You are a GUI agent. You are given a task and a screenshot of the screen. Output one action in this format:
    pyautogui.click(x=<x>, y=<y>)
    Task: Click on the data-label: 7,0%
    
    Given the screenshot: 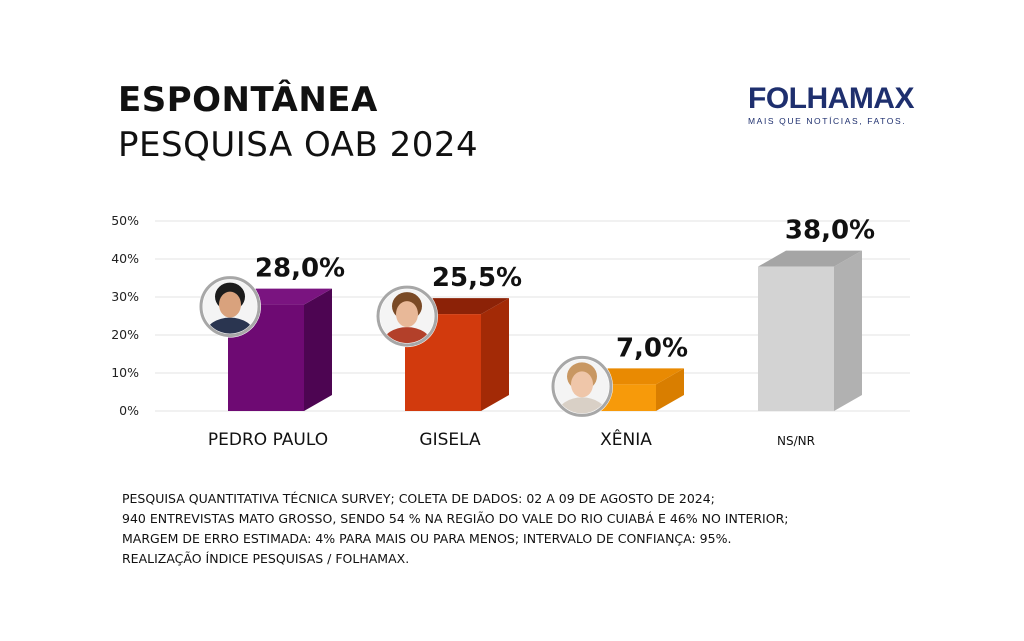 What is the action you would take?
    pyautogui.click(x=652, y=348)
    